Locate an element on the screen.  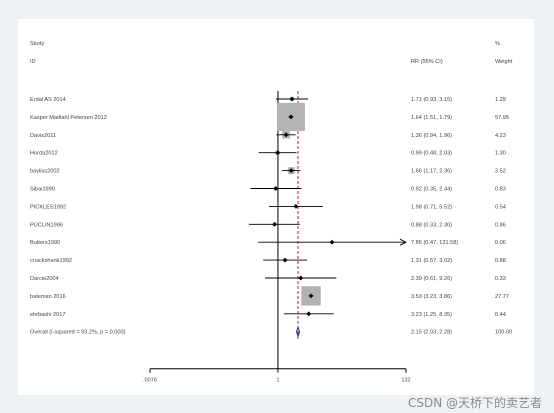
study-label: bateman 2016 is located at coordinates (48, 297).